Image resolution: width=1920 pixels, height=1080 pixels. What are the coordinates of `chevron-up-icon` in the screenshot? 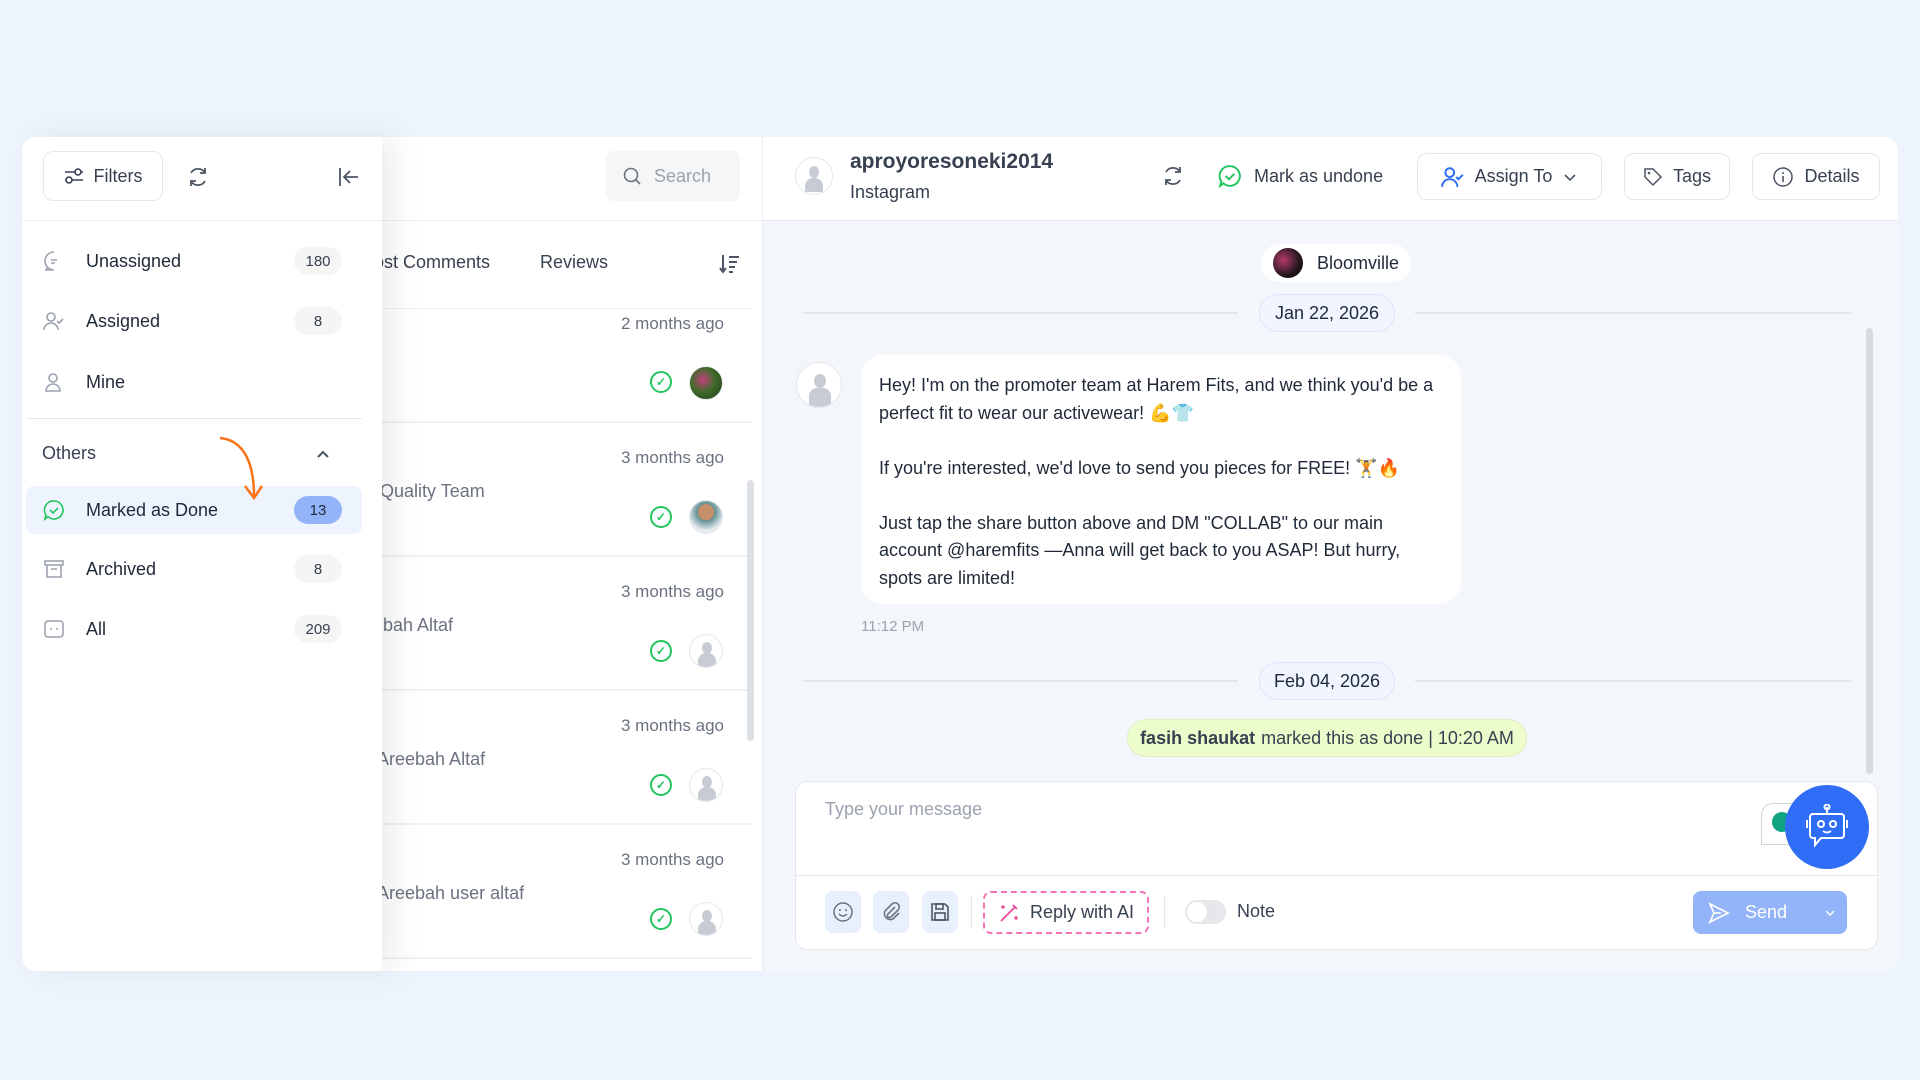 It's located at (323, 454).